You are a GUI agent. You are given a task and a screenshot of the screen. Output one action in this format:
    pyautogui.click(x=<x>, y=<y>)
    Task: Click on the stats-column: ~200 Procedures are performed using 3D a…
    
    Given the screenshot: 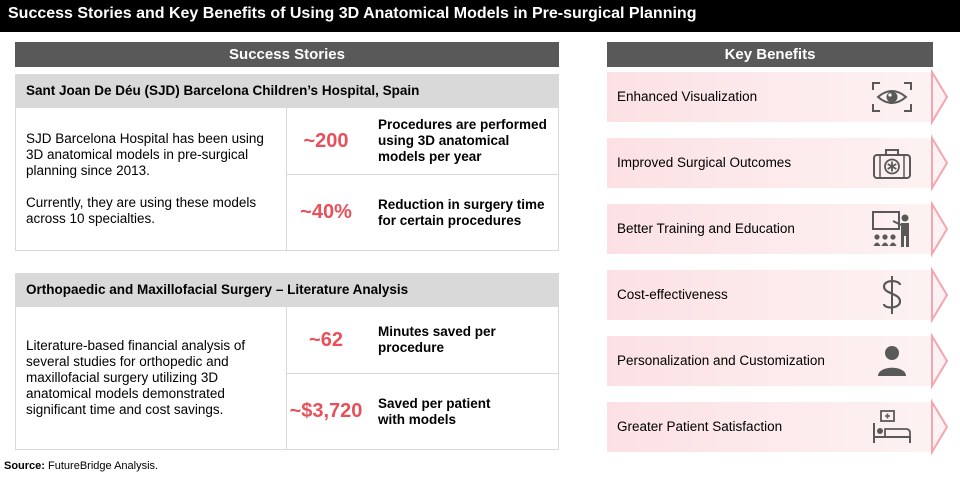 What is the action you would take?
    pyautogui.click(x=422, y=179)
    